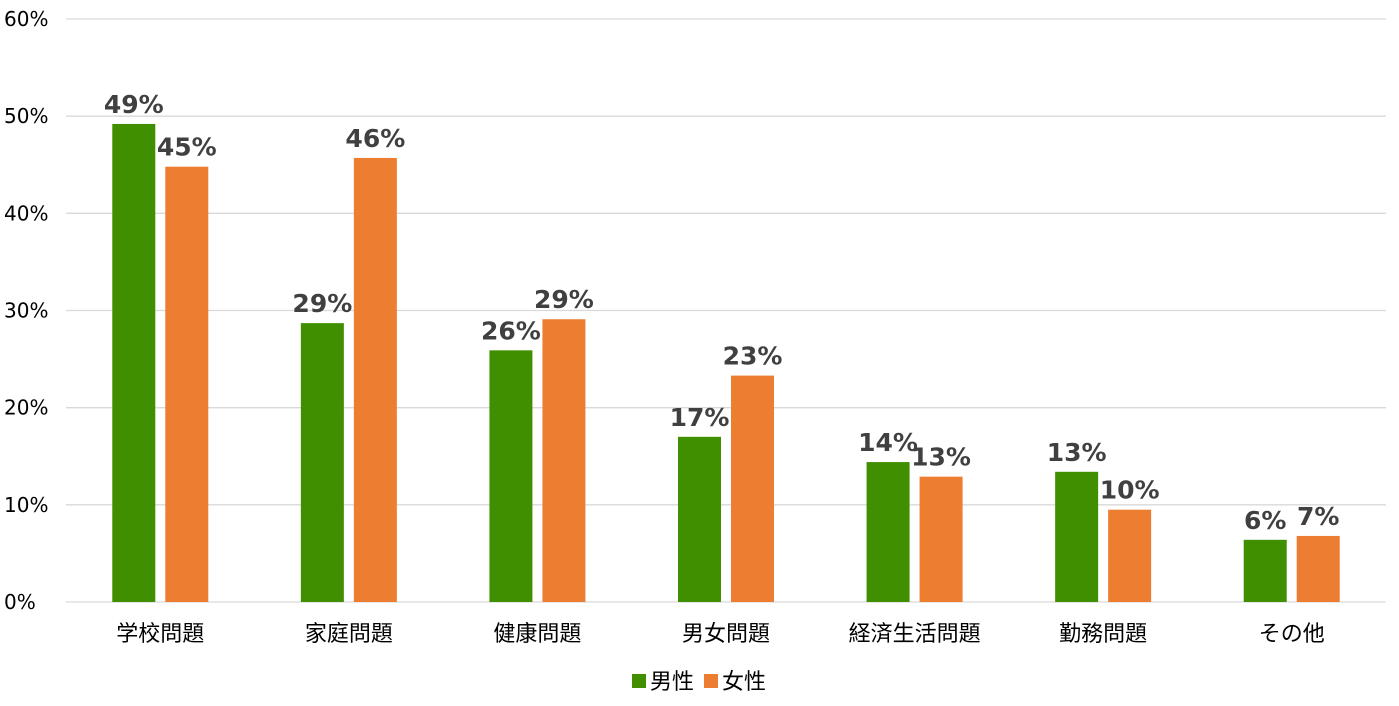  Describe the element at coordinates (1292, 634) in the screenshot. I see `x-category-label: その他` at that location.